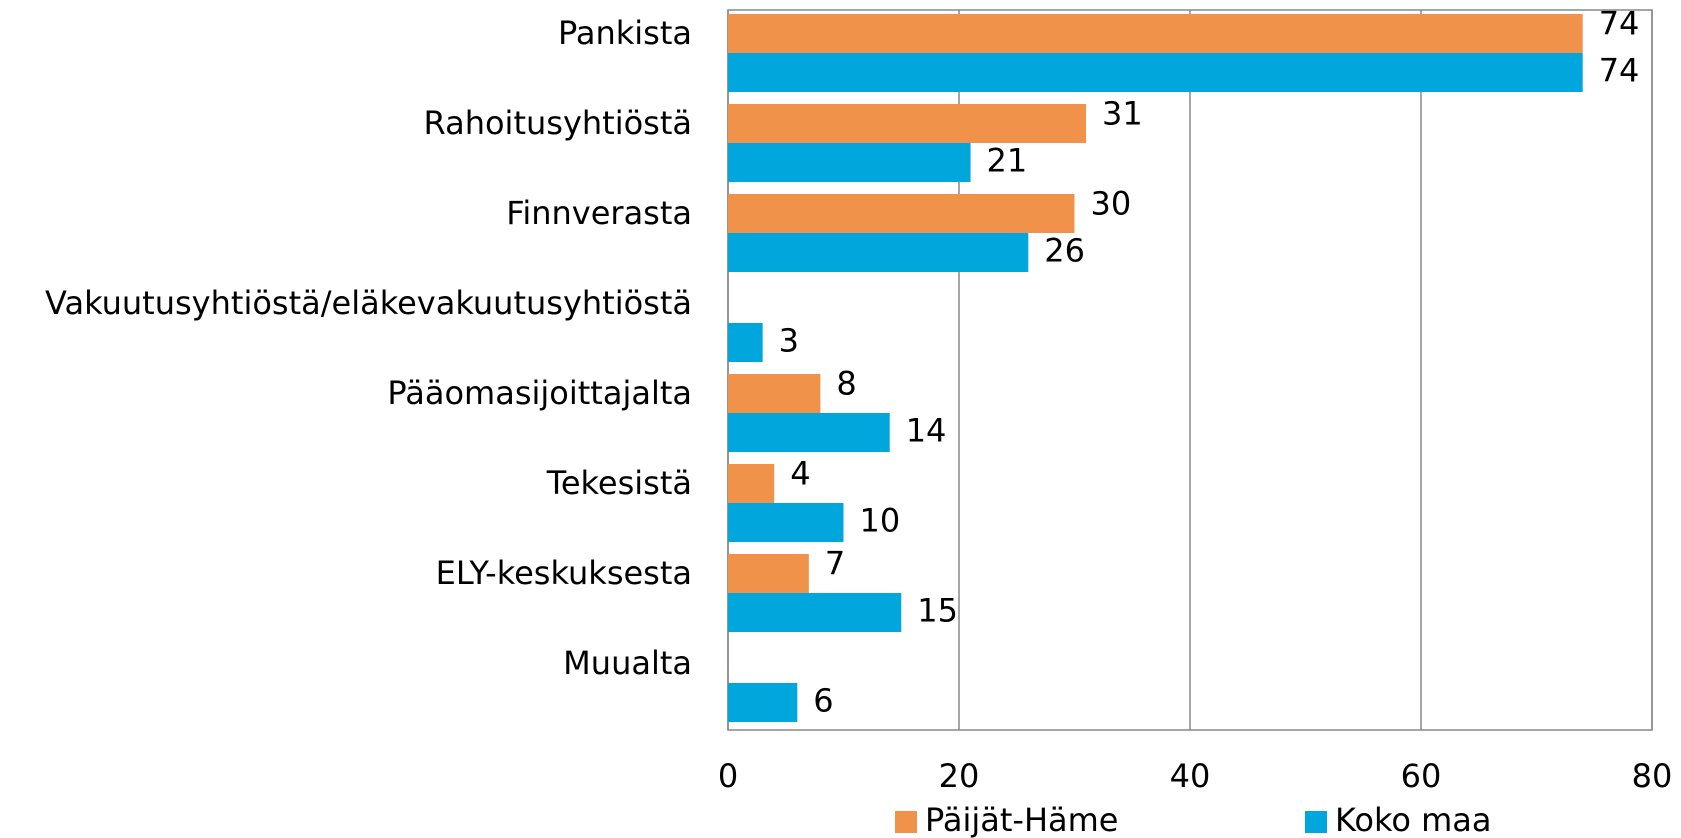  Describe the element at coordinates (728, 776) in the screenshot. I see `x-tick-label: 0` at that location.